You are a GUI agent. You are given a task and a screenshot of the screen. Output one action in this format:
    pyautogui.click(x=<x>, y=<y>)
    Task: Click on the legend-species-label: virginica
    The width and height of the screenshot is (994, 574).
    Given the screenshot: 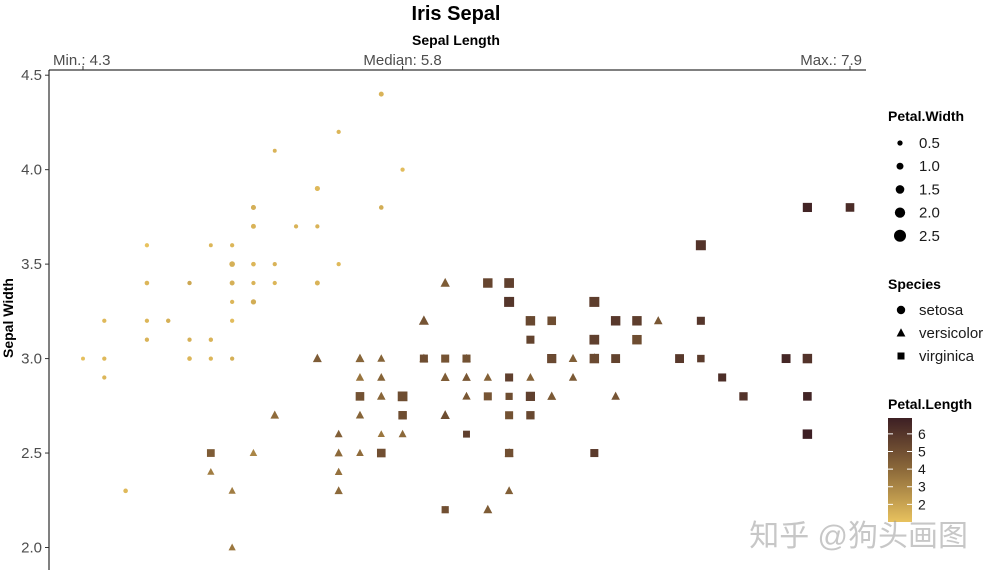 What is the action you would take?
    pyautogui.click(x=947, y=356)
    